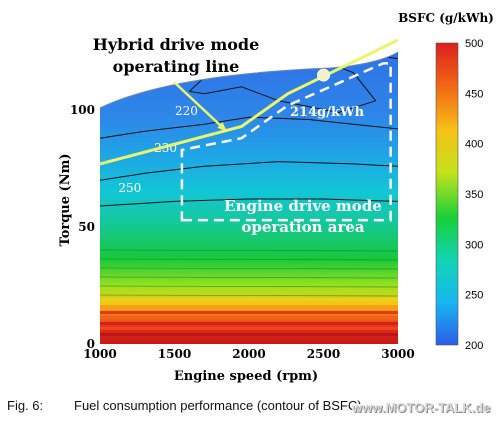 The height and width of the screenshot is (424, 500). What do you see at coordinates (200, 107) in the screenshot?
I see `annotation-arrow` at bounding box center [200, 107].